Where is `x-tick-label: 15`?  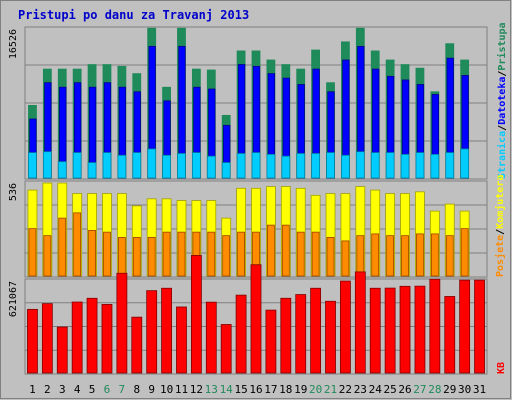 x-tick-label: 15 is located at coordinates (240, 389).